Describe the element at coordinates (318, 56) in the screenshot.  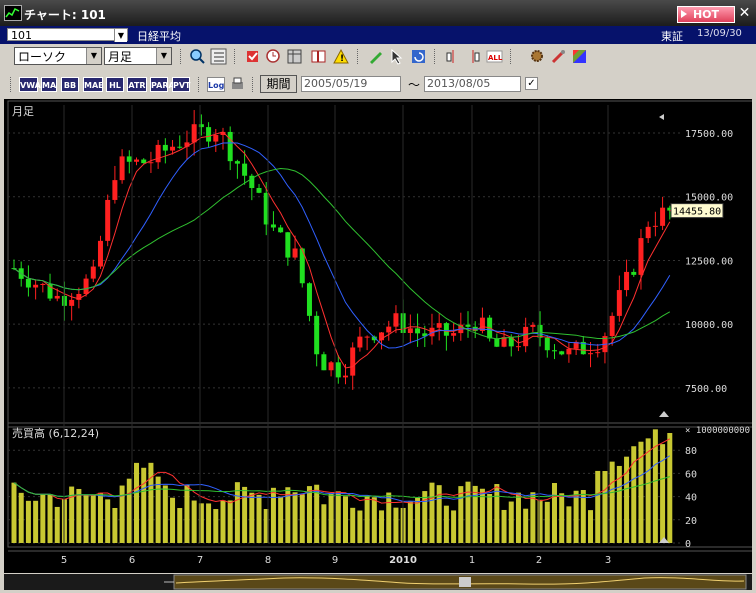
I see `compare-icon` at that location.